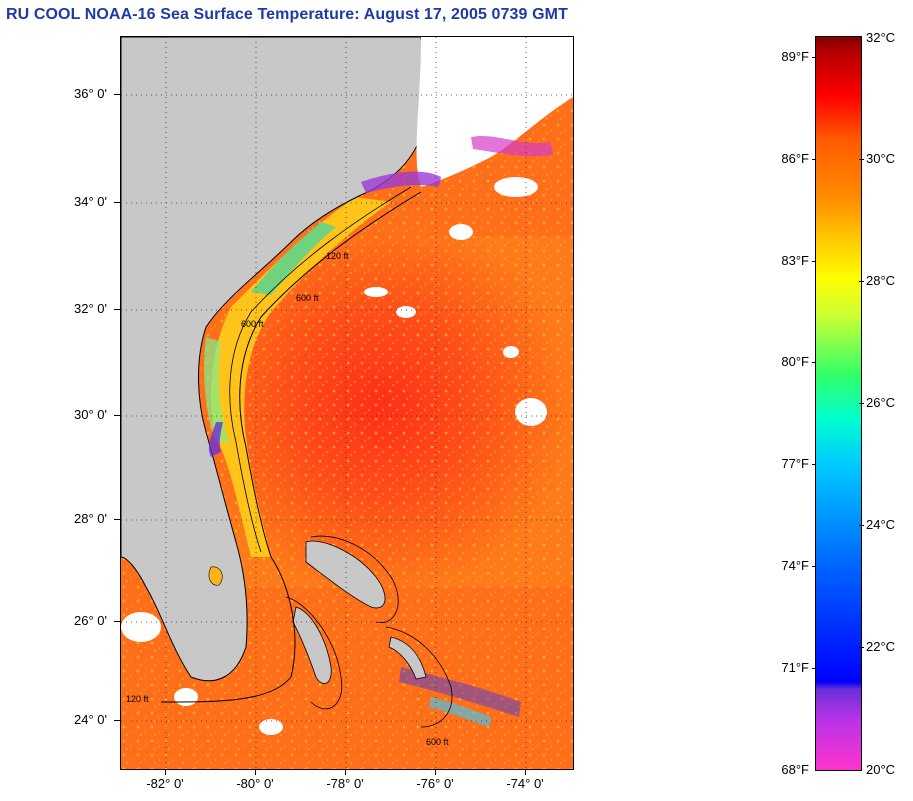 The width and height of the screenshot is (913, 801). I want to click on lon-label: -80° 0', so click(255, 783).